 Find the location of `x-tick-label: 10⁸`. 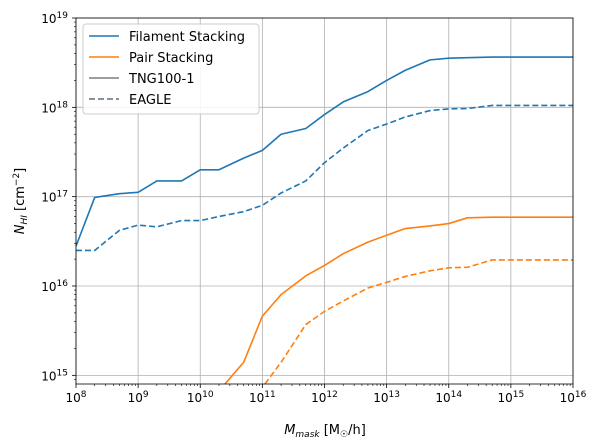

x-tick-label: 10⁸ is located at coordinates (75, 397).